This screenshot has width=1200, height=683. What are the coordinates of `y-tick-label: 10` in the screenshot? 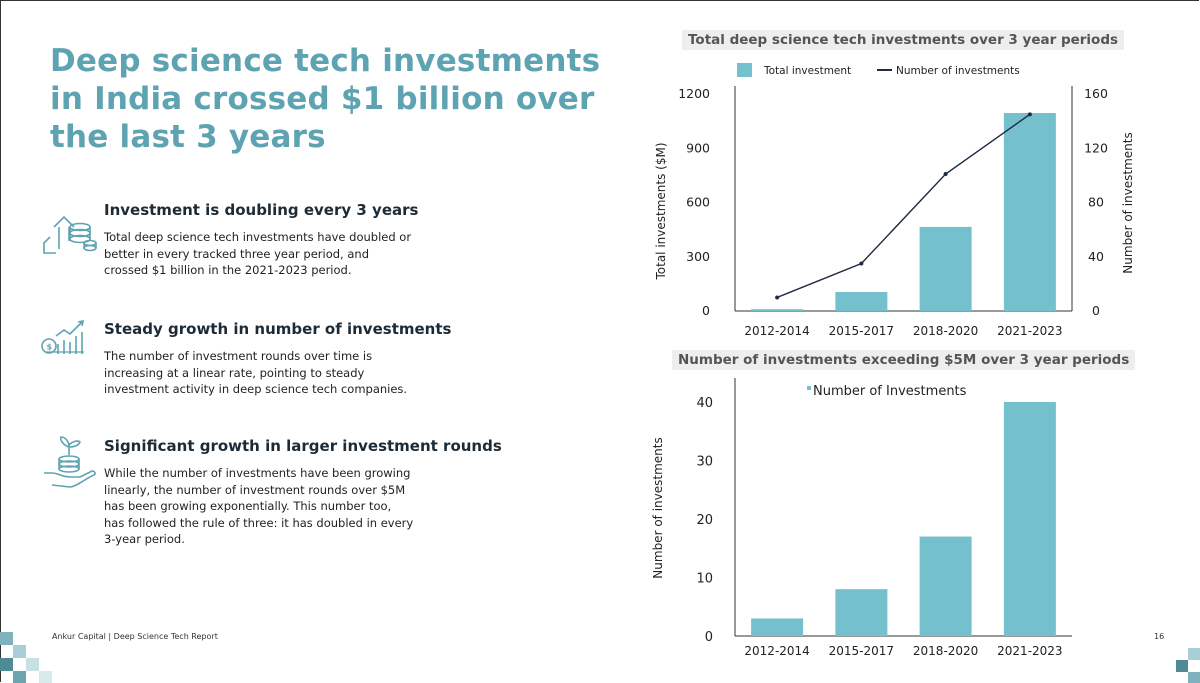 It's located at (704, 579).